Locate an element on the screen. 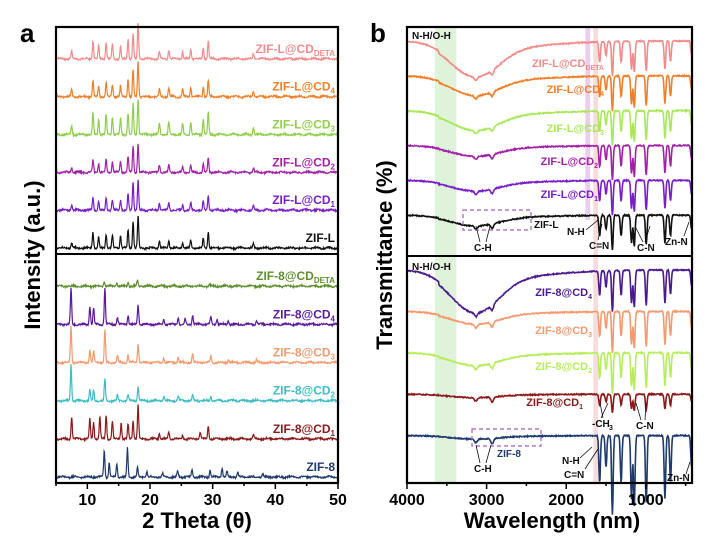 The height and width of the screenshot is (556, 720). ann-znn-bottom: Zn-N is located at coordinates (678, 478).